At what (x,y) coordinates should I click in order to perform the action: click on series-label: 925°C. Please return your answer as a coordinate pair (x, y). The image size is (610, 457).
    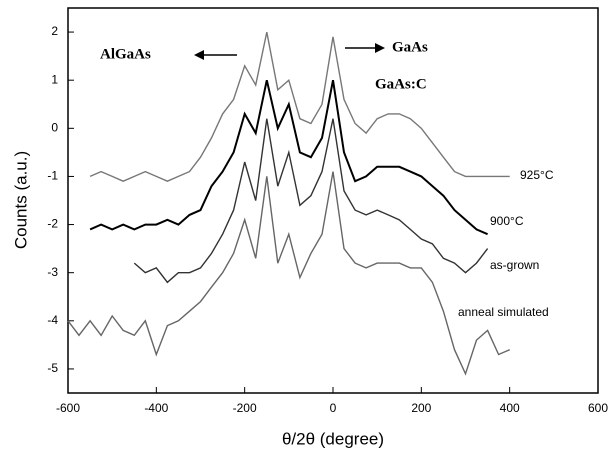
    Looking at the image, I should click on (537, 175).